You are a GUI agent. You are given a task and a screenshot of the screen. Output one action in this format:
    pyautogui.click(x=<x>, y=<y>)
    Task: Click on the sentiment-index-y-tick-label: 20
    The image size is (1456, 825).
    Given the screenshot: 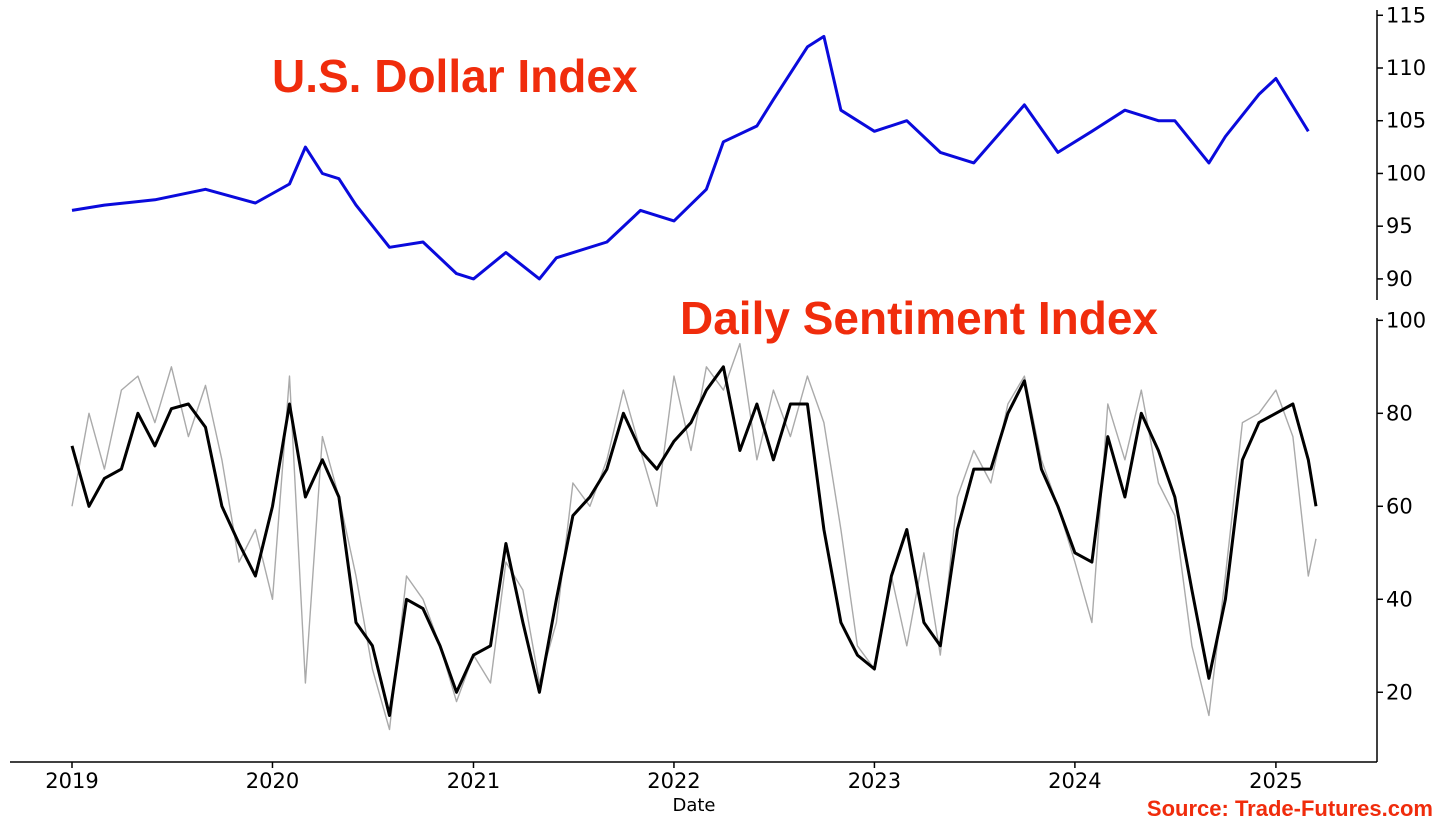 What is the action you would take?
    pyautogui.click(x=1399, y=692)
    